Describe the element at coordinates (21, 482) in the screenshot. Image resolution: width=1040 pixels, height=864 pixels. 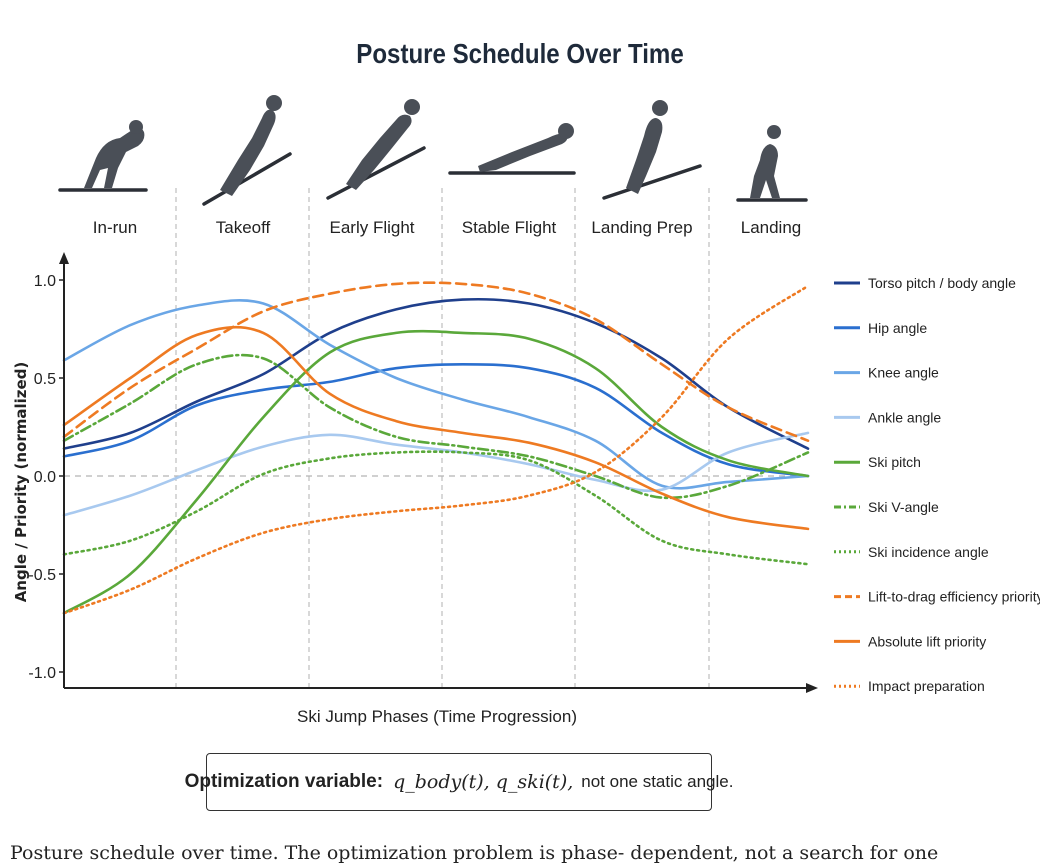
I see `y-axis-label: Angle / Priority (normalized)` at that location.